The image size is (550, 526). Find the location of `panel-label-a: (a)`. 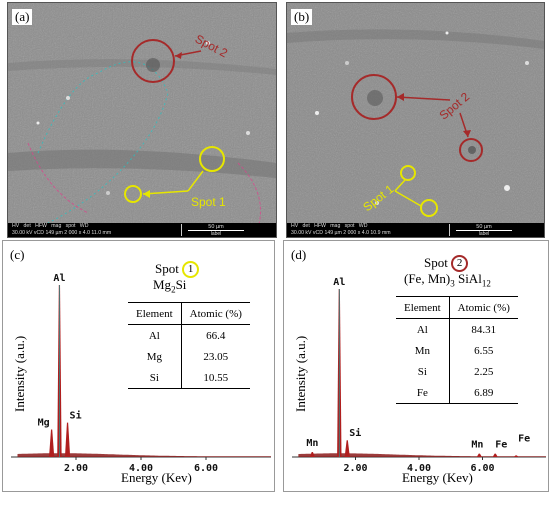

panel-label-a: (a) is located at coordinates (22, 17).